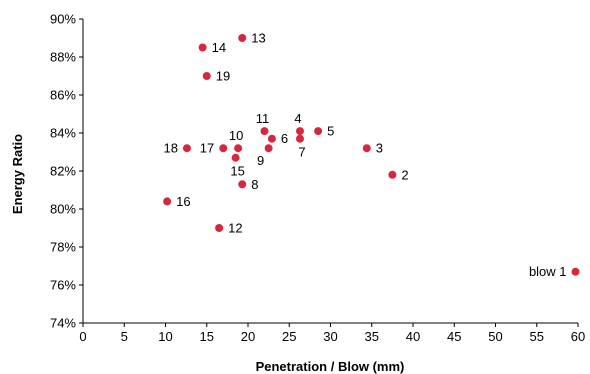 Image resolution: width=590 pixels, height=374 pixels. I want to click on x-tick-label: 55, so click(537, 336).